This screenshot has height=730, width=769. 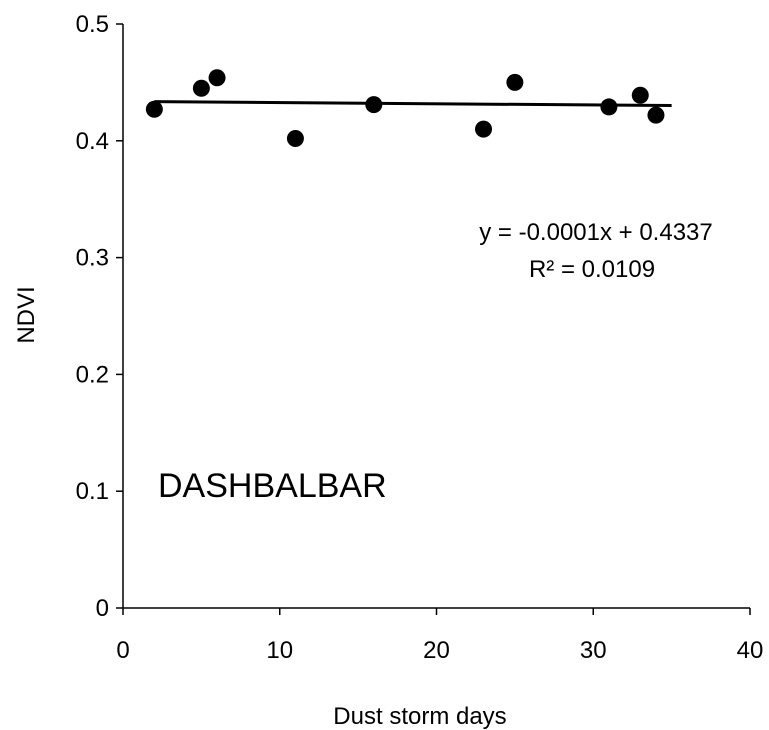 I want to click on x-axis-ticks: 0 10 20 30 40, so click(x=439, y=636).